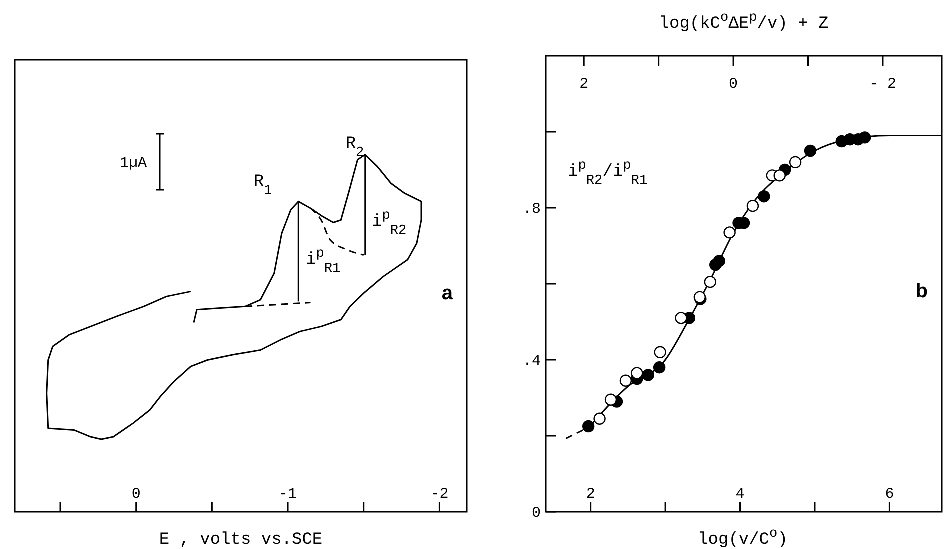 This screenshot has height=549, width=950. Describe the element at coordinates (733, 84) in the screenshot. I see `x2-tick-label: 0` at that location.